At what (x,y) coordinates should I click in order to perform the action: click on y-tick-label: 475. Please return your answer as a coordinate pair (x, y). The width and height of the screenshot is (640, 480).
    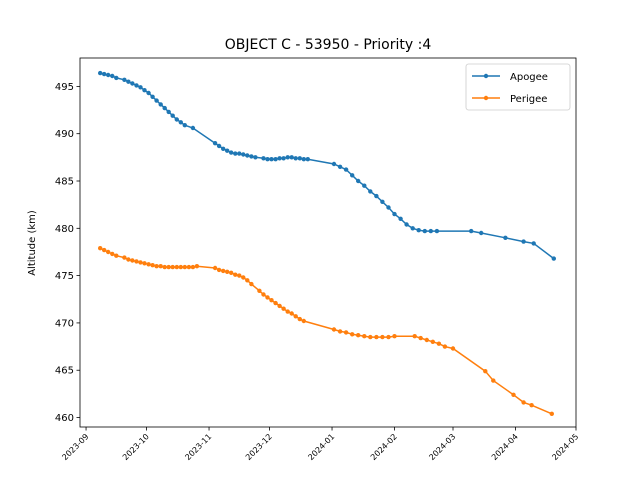
    Looking at the image, I should click on (64, 276).